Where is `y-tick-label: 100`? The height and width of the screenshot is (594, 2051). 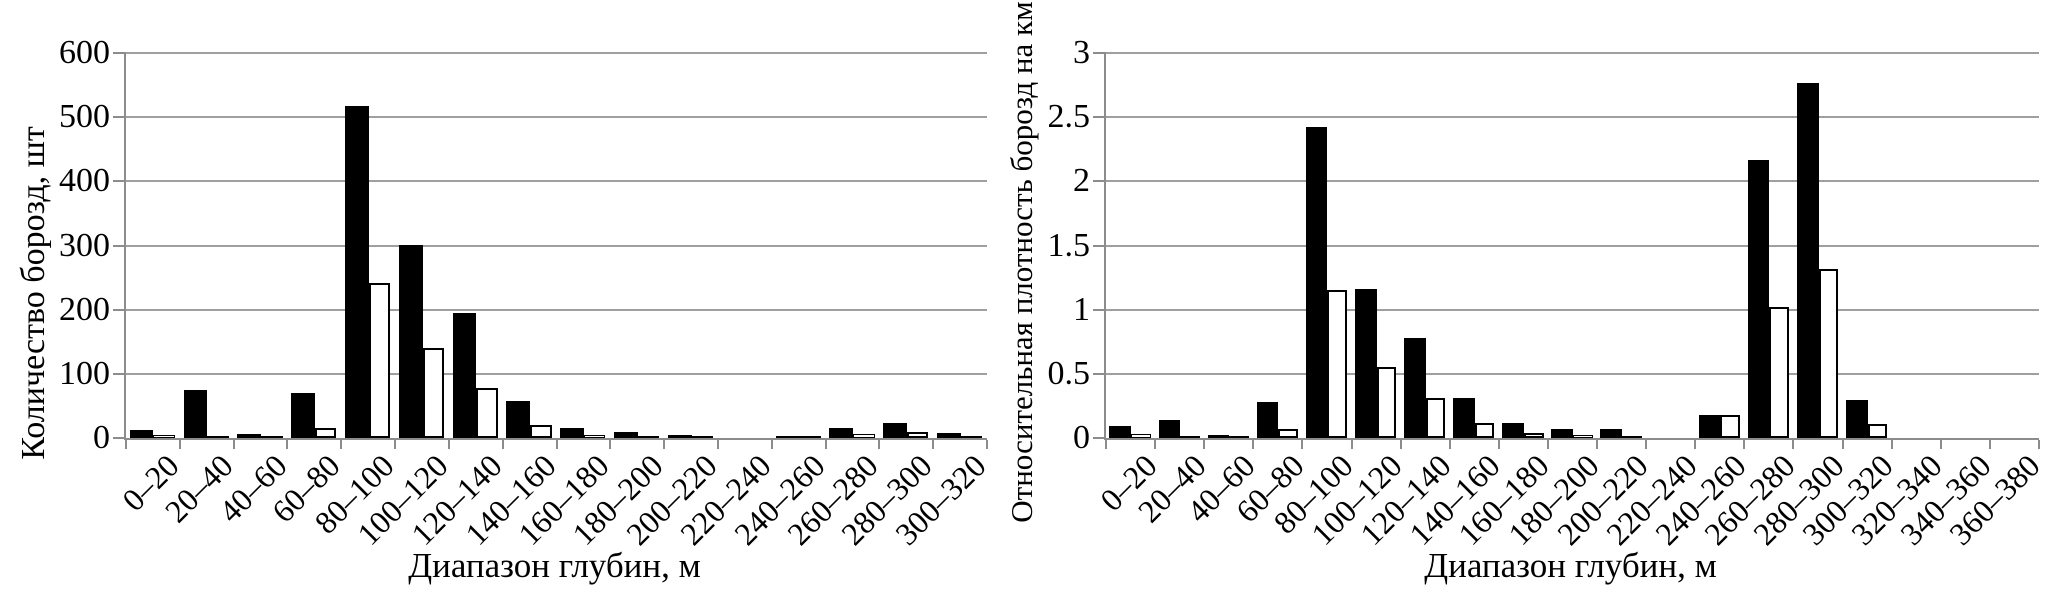
y-tick-label: 100 is located at coordinates (84, 373).